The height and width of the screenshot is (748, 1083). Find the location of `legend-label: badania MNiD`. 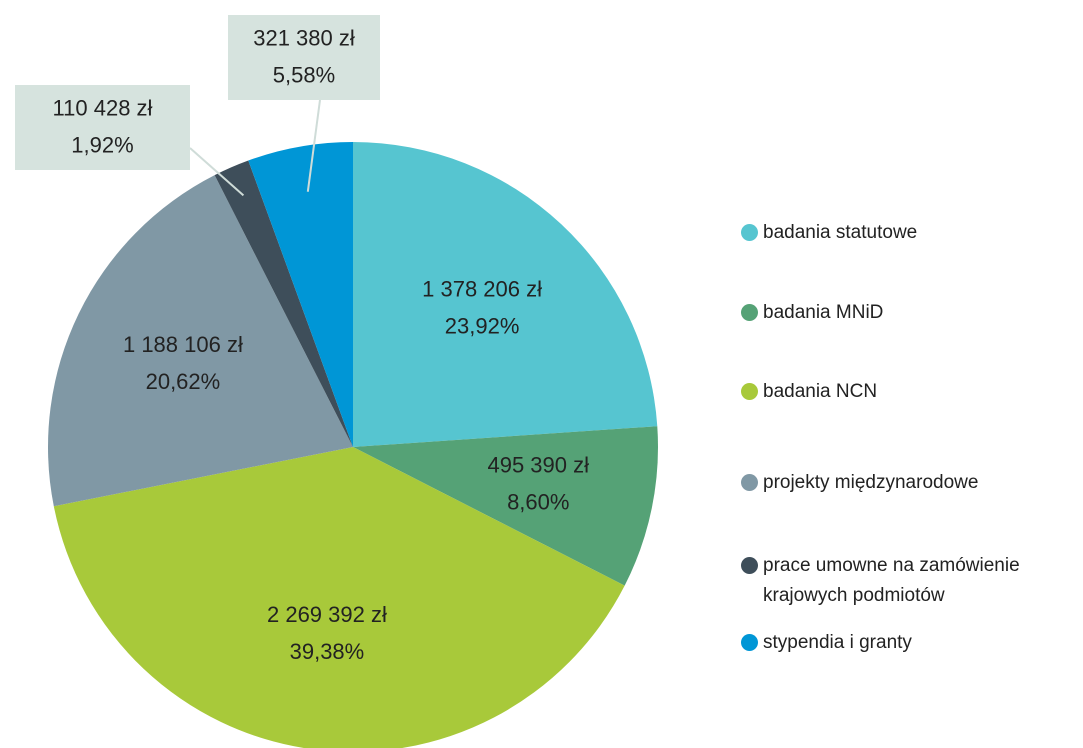

legend-label: badania MNiD is located at coordinates (823, 312).